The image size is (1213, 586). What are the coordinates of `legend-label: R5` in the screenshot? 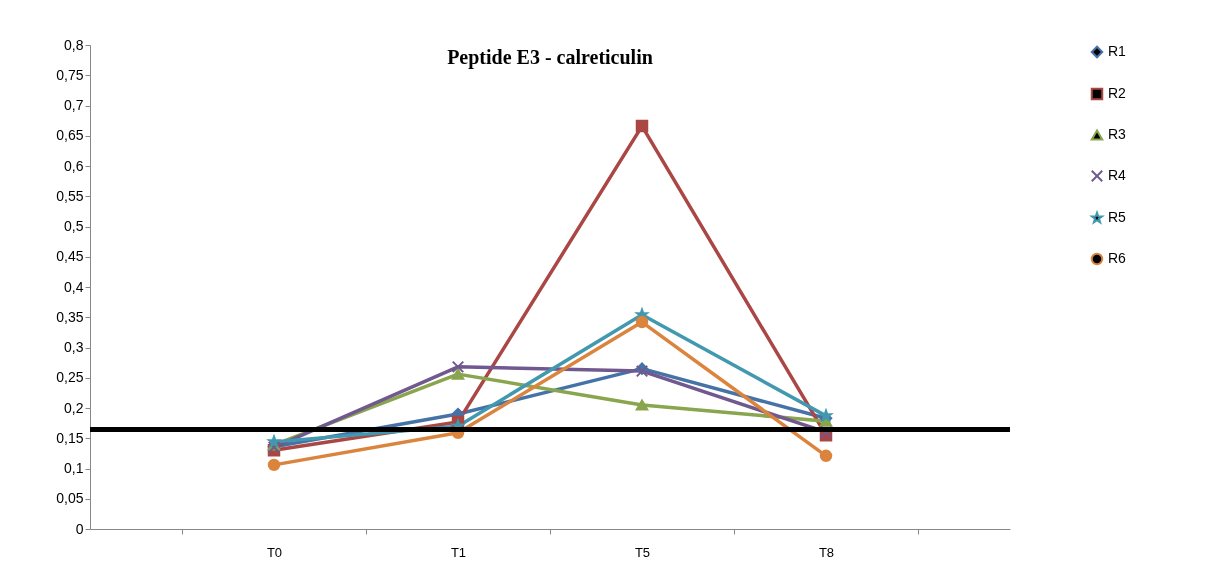 It's located at (1117, 217).